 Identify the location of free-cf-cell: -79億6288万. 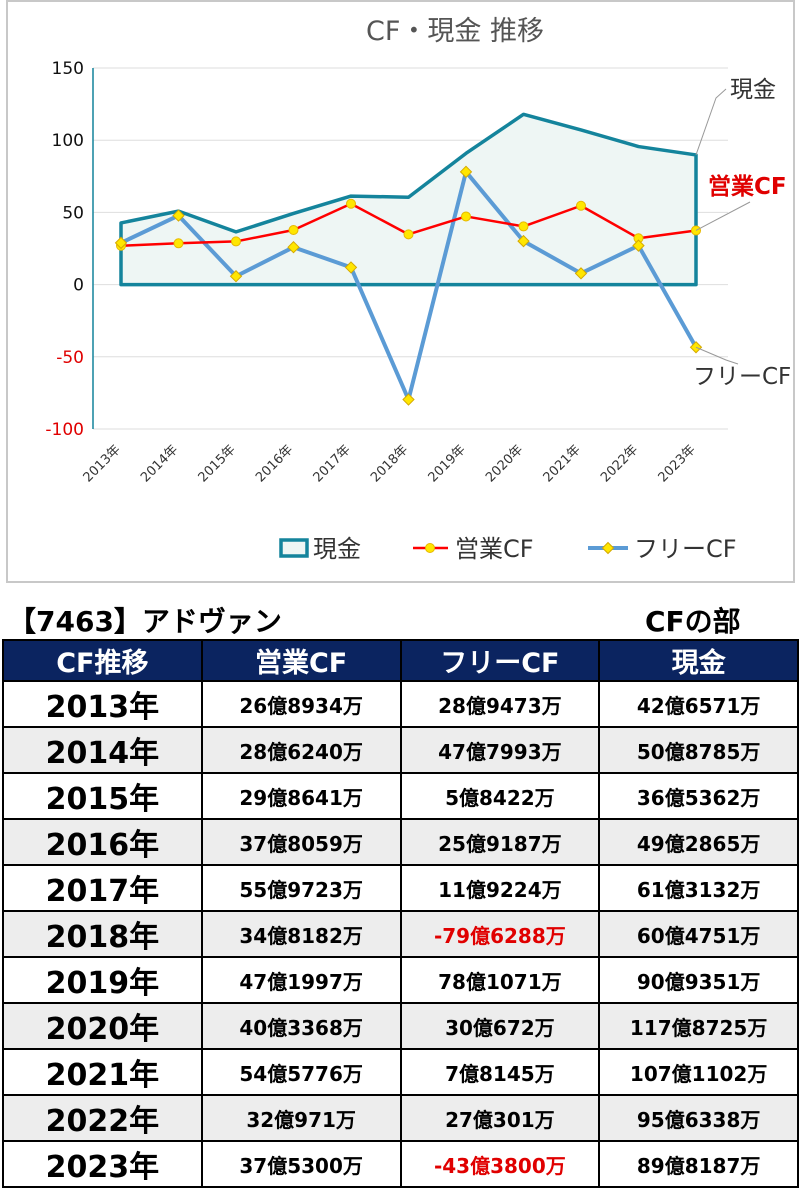
(500, 934).